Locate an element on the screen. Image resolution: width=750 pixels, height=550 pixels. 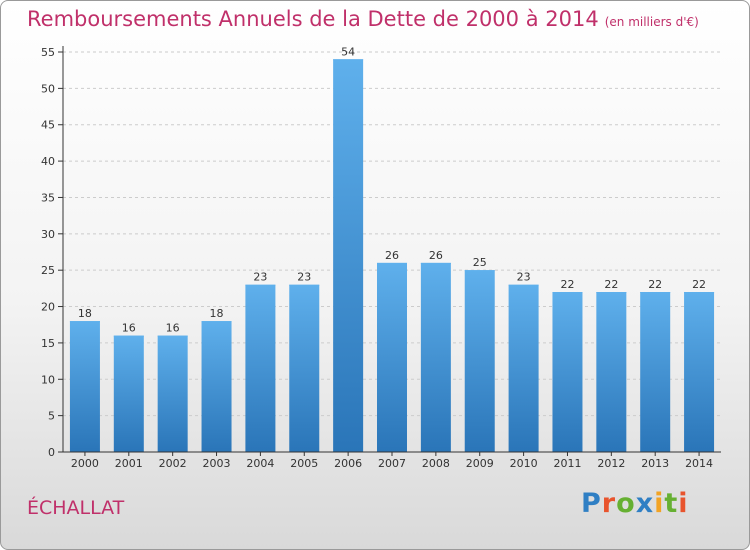
bar-2005 is located at coordinates (304, 368).